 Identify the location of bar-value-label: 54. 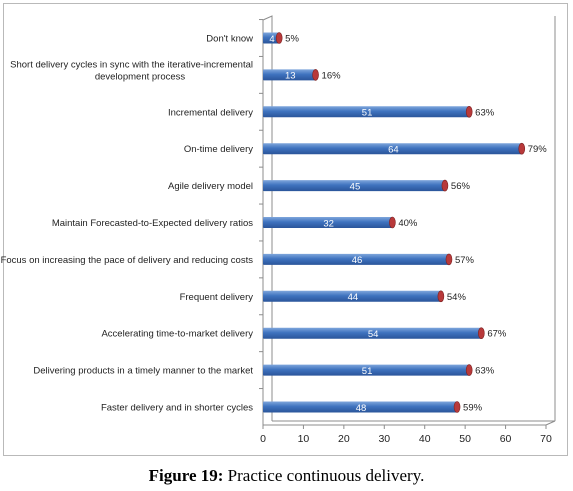
(373, 334).